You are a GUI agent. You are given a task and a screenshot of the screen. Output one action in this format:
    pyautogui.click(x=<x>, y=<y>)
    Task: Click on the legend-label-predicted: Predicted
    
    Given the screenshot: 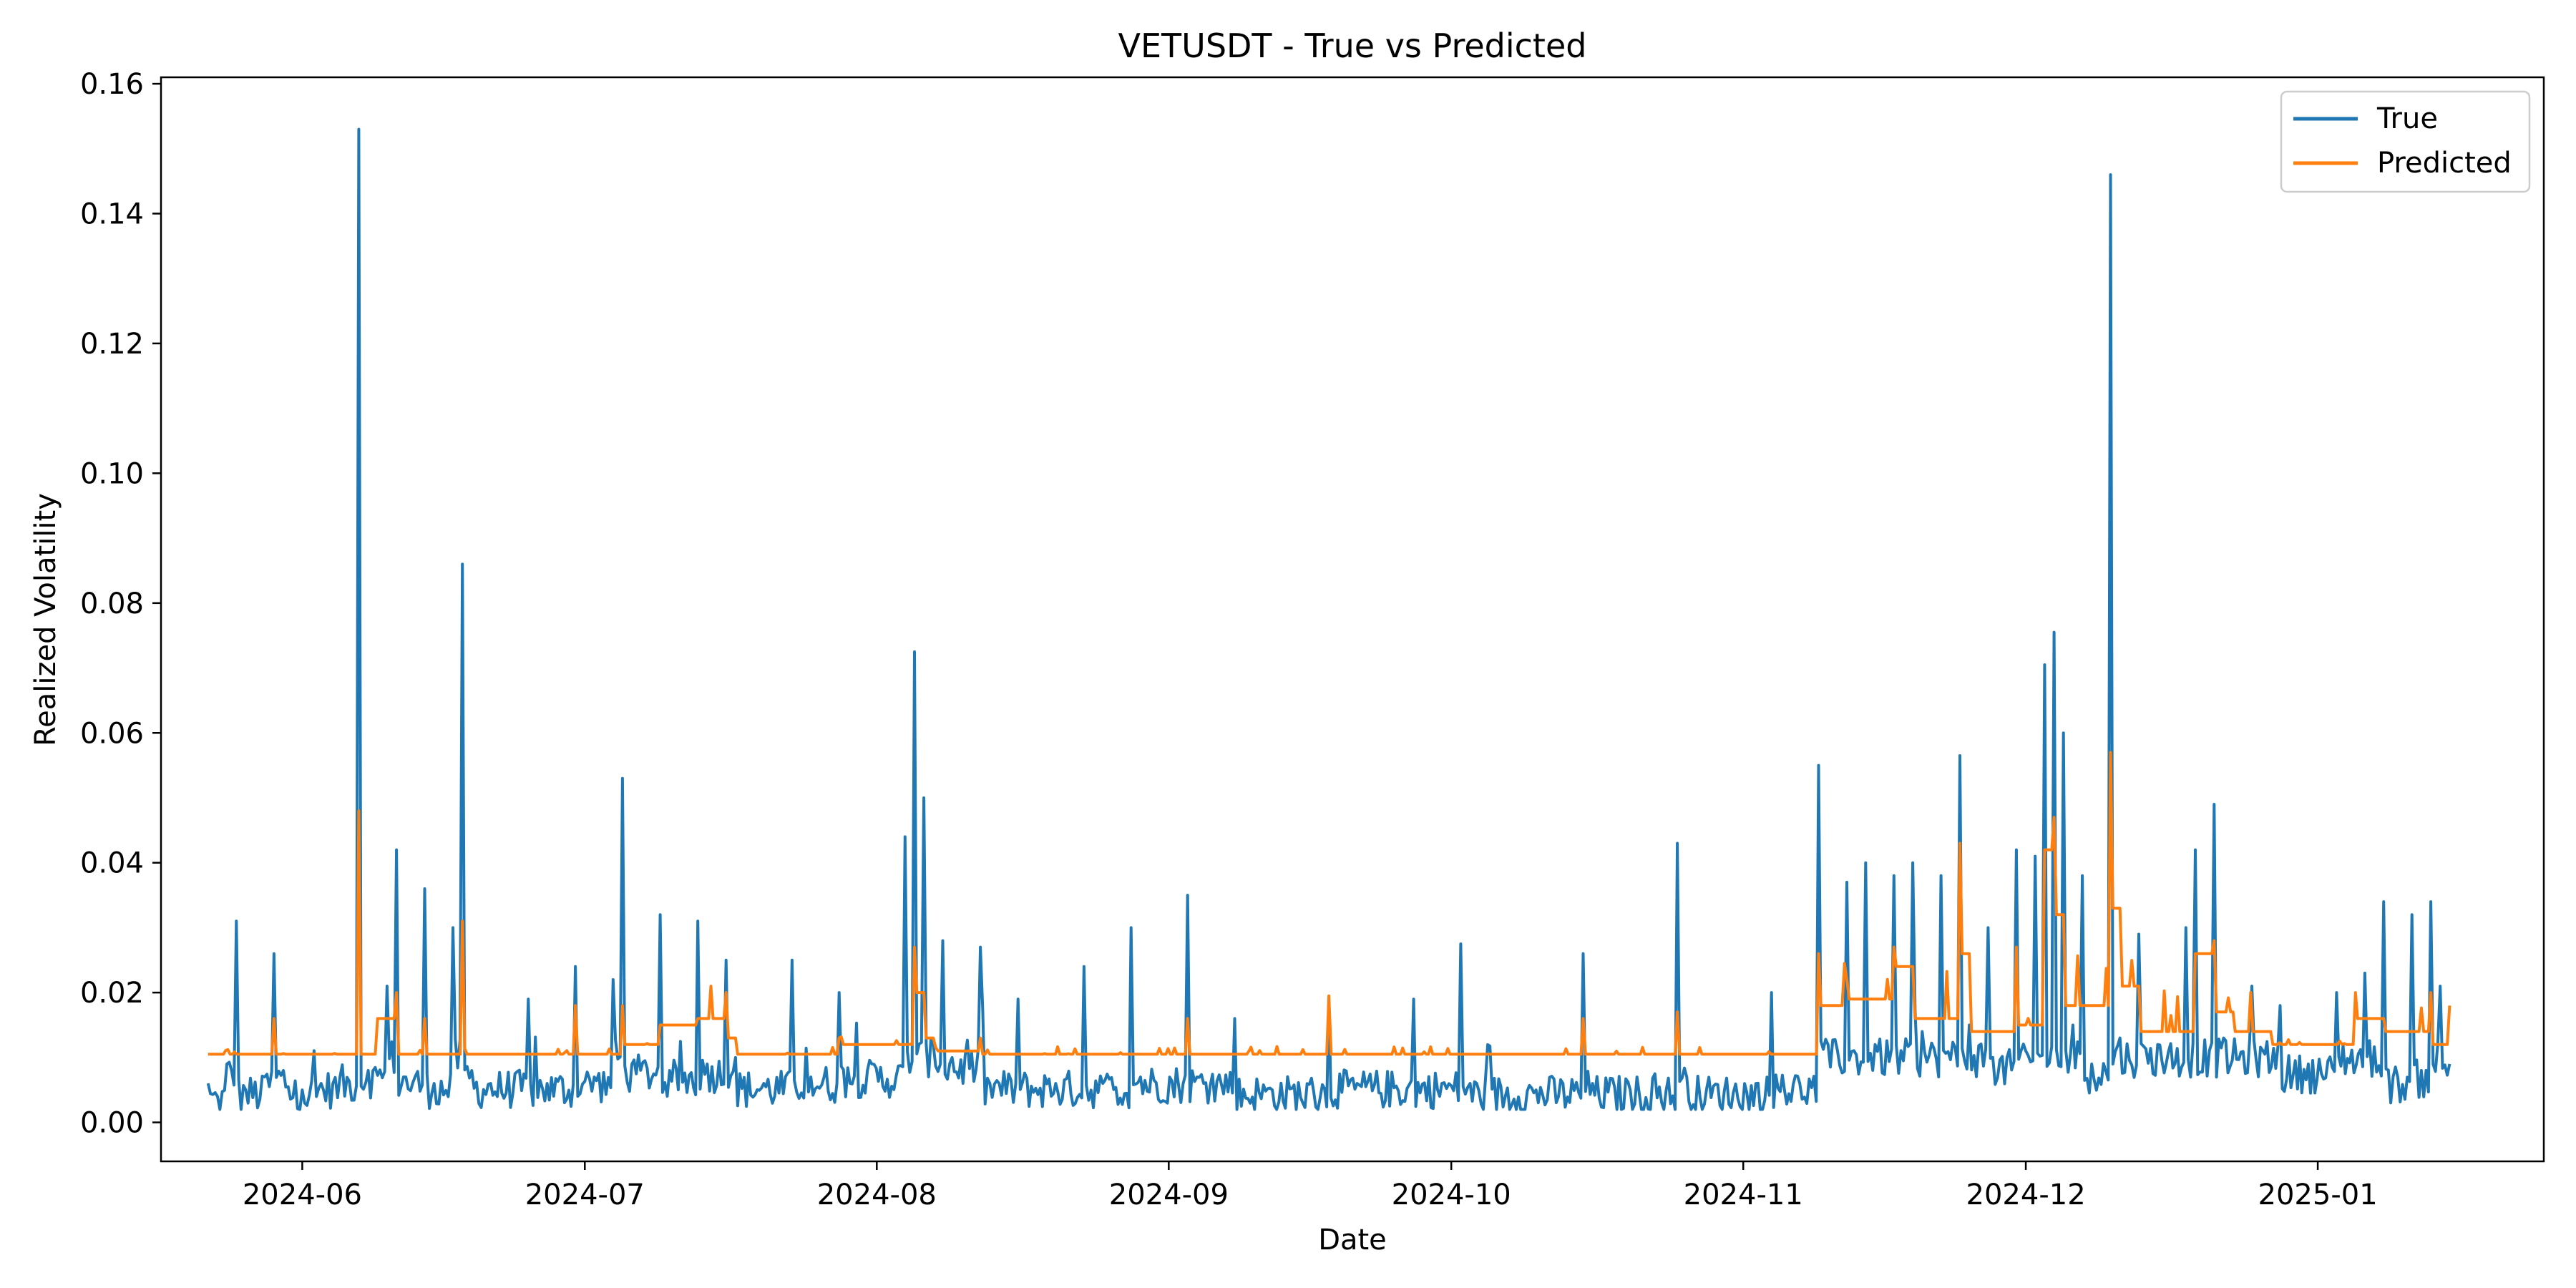 What is the action you would take?
    pyautogui.click(x=2444, y=163)
    